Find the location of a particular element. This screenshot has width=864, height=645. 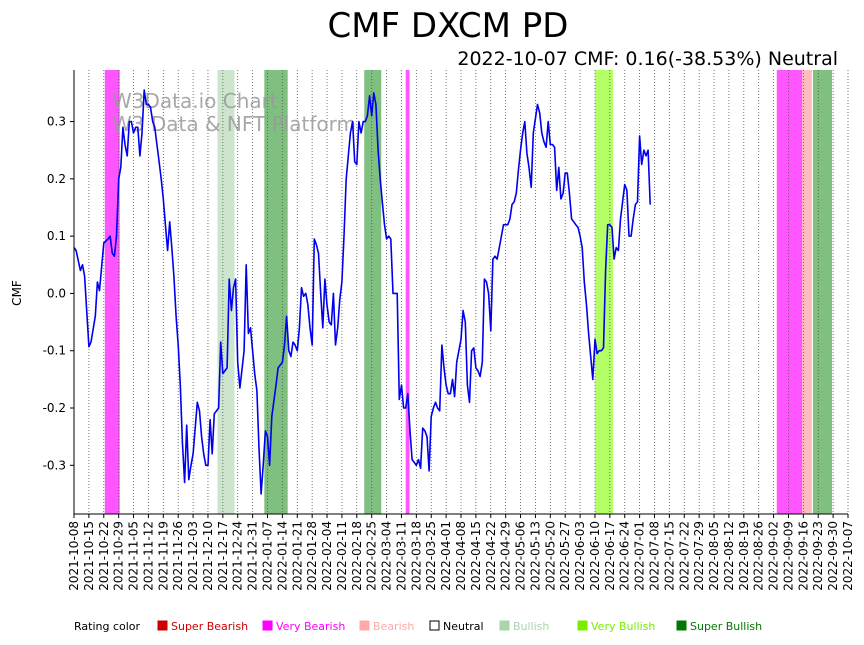

x-tick-label: 2022-03-11 is located at coordinates (401, 556).